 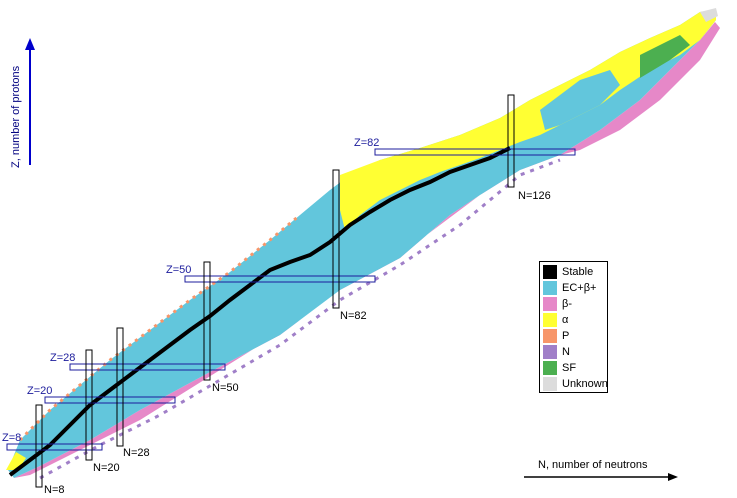 I want to click on legend-item-unknown: Unknown, so click(x=575, y=384).